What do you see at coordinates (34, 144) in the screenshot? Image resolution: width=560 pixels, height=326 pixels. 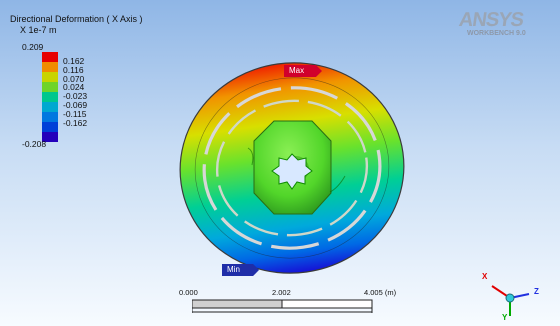 I see `legend-min-value: -0.208` at bounding box center [34, 144].